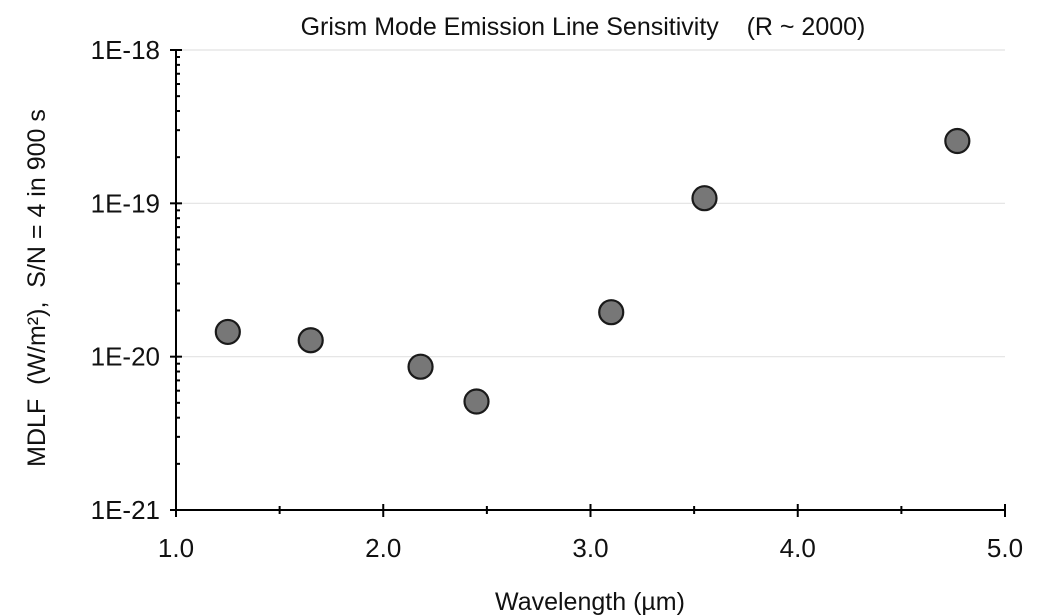 Image resolution: width=1047 pixels, height=615 pixels. I want to click on x-tick-label: 4.0, so click(798, 548).